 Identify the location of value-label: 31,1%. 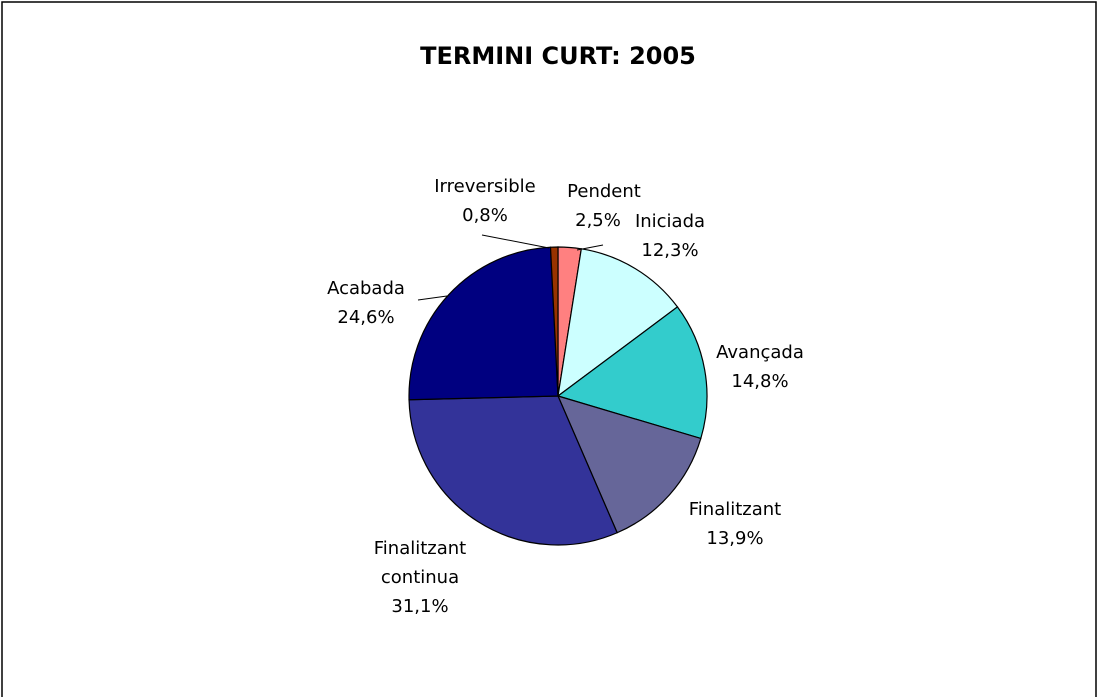
(419, 606).